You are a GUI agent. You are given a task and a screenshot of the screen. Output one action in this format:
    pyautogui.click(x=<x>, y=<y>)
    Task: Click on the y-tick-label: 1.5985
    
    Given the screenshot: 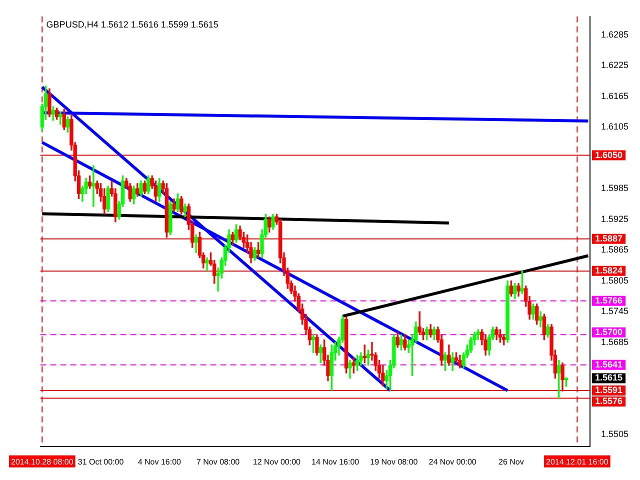 What is the action you would take?
    pyautogui.click(x=615, y=188)
    